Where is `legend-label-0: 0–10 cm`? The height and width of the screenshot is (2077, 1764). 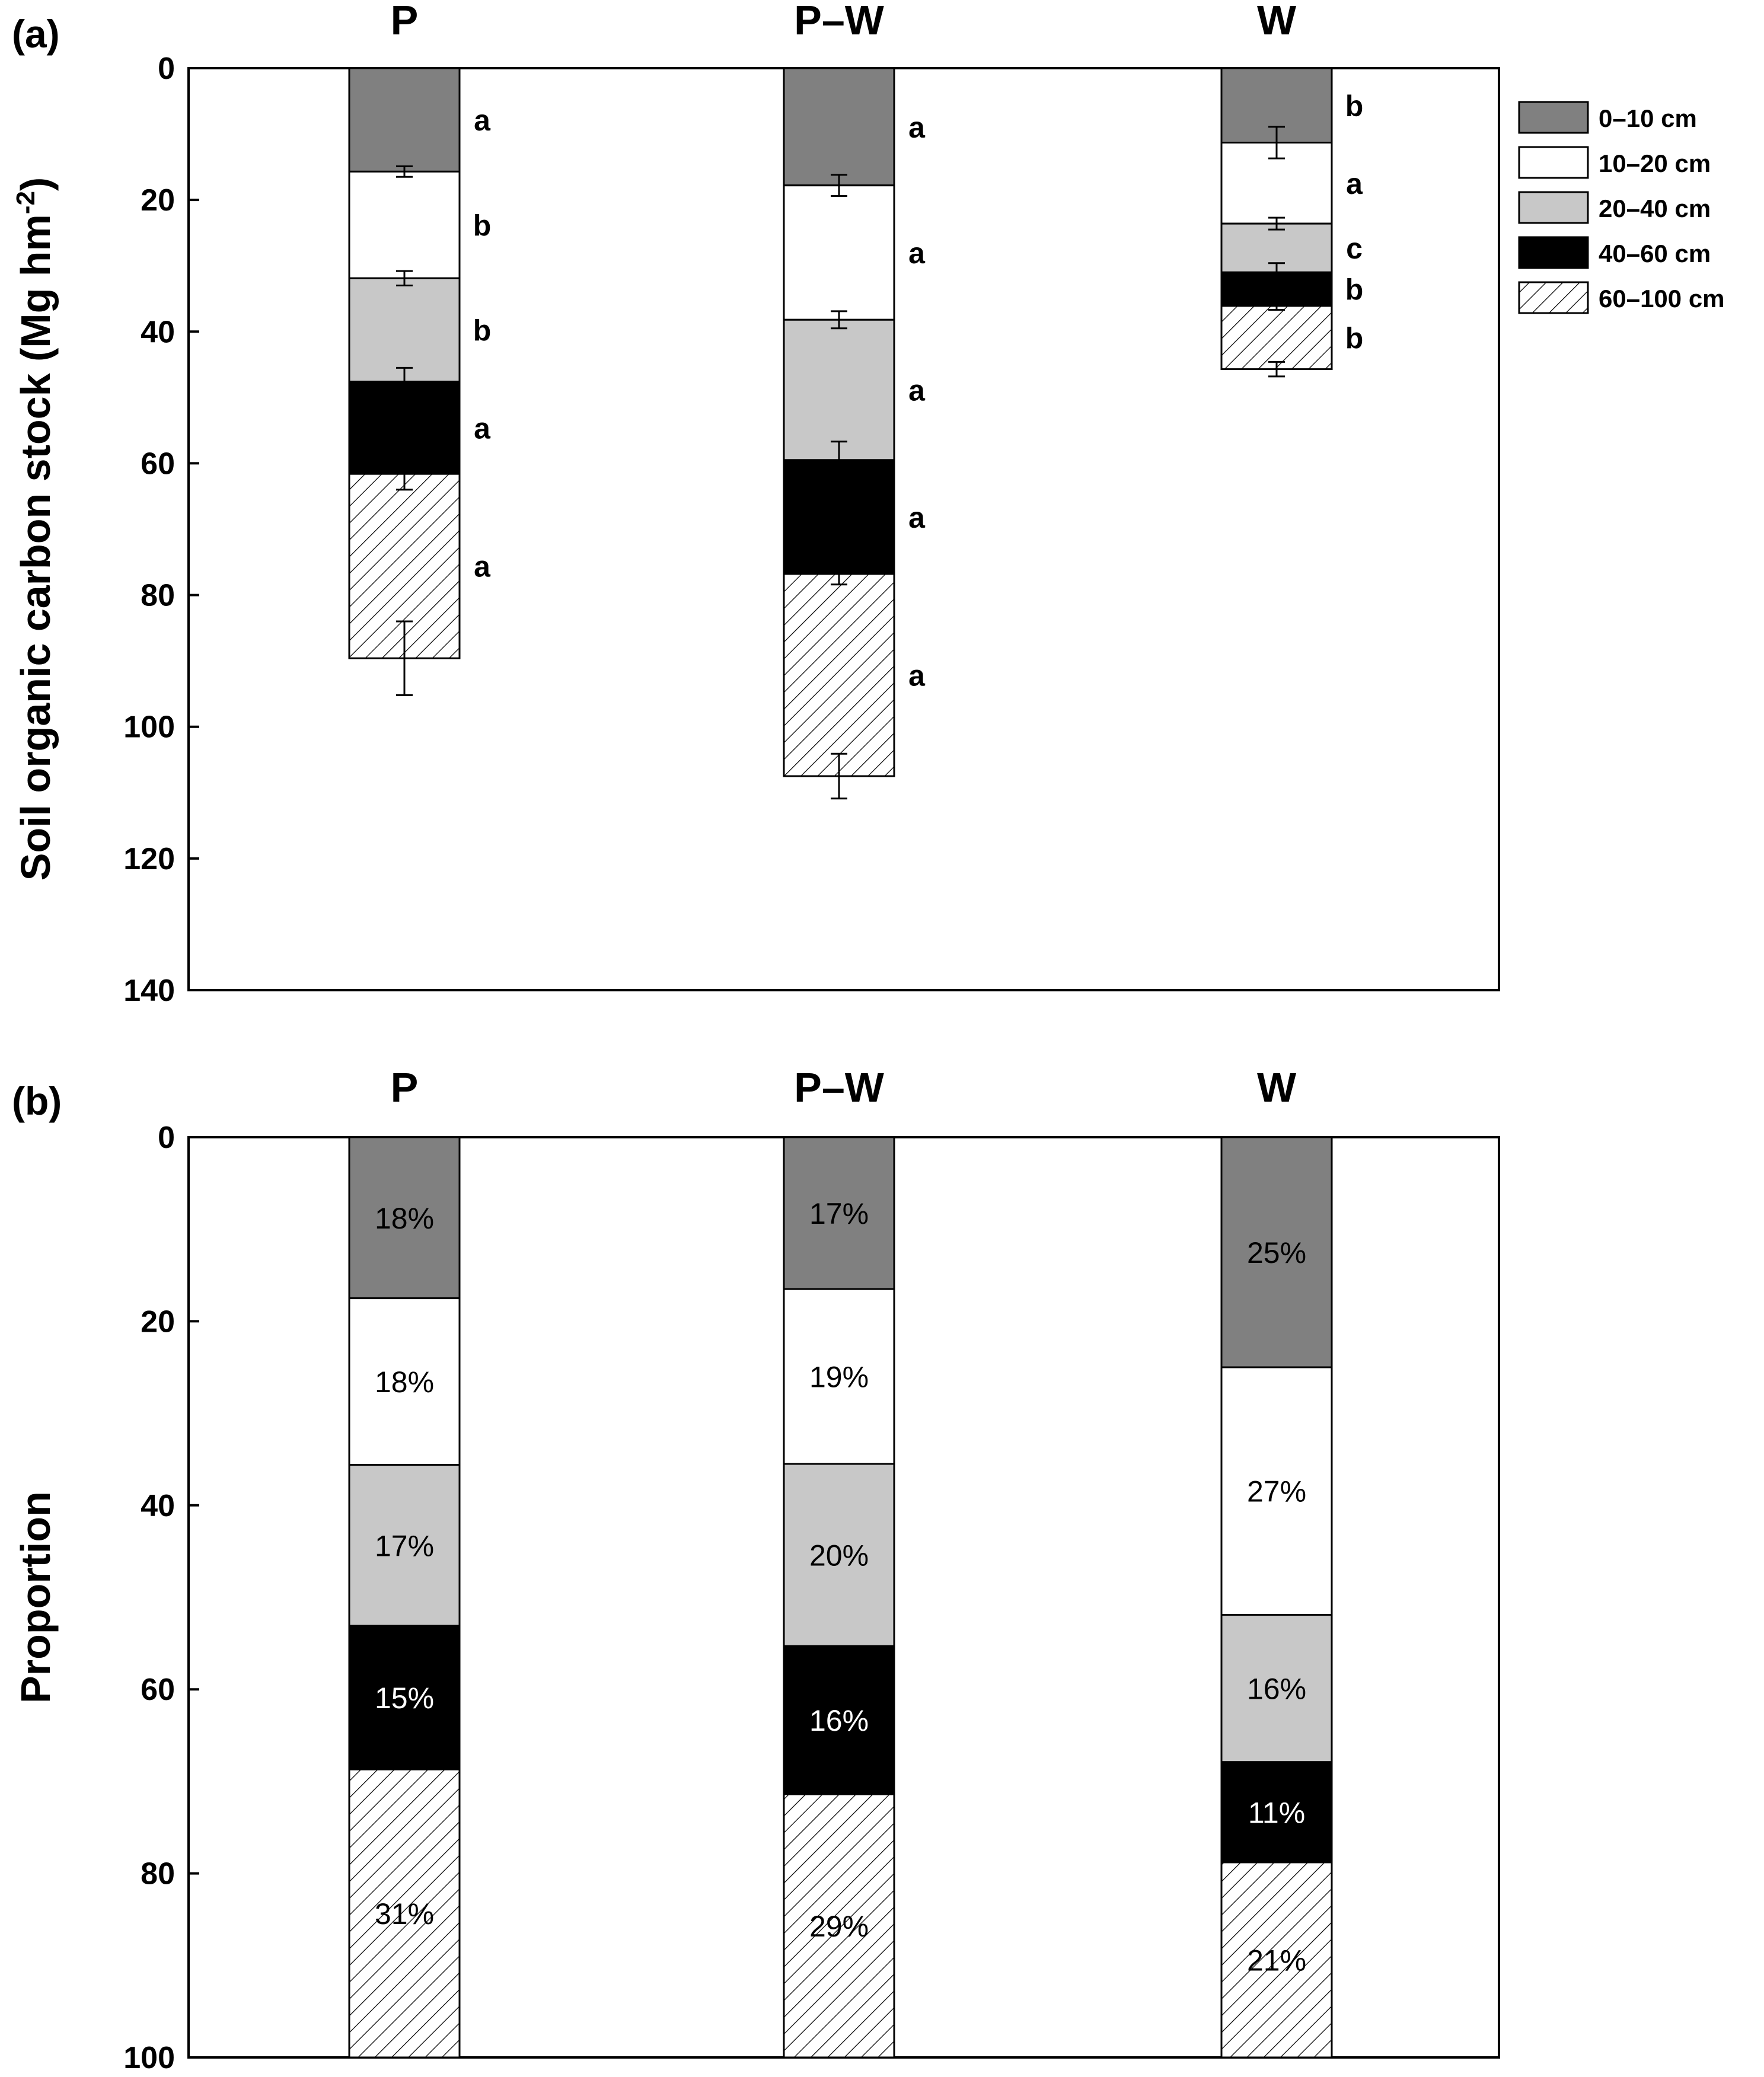 legend-label-0: 0–10 cm is located at coordinates (1648, 118).